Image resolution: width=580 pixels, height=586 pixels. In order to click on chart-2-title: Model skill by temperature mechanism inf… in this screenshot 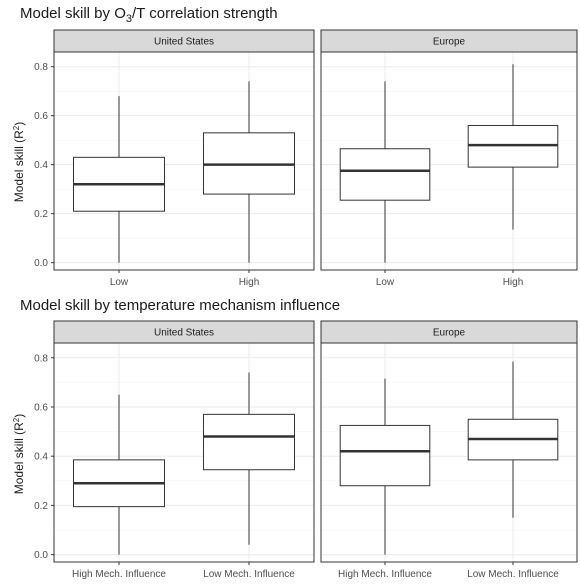, I will do `click(180, 305)`.